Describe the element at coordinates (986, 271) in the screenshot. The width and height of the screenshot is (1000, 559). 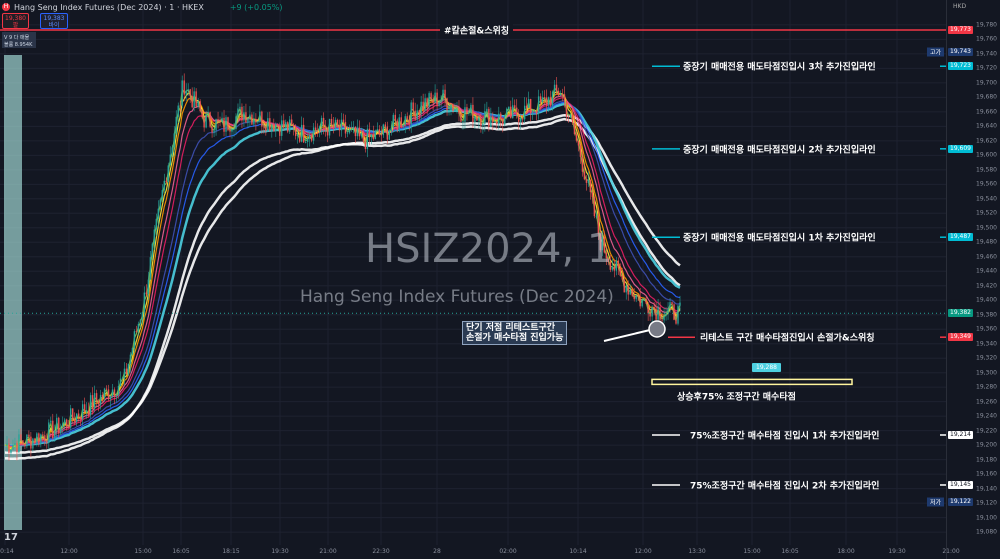
I see `price-tick: 19,440` at that location.